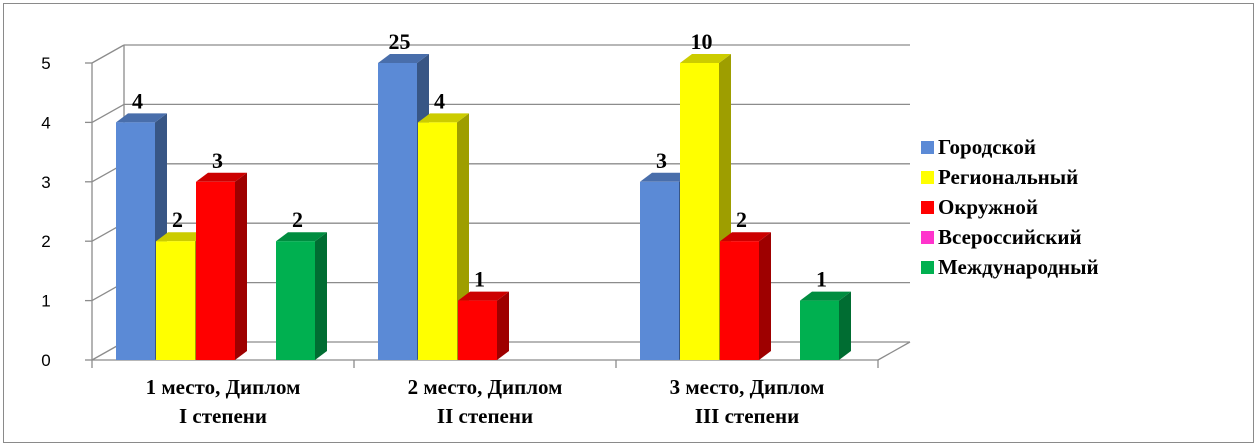  I want to click on x-category-label: 1 место, Диплом, so click(223, 387).